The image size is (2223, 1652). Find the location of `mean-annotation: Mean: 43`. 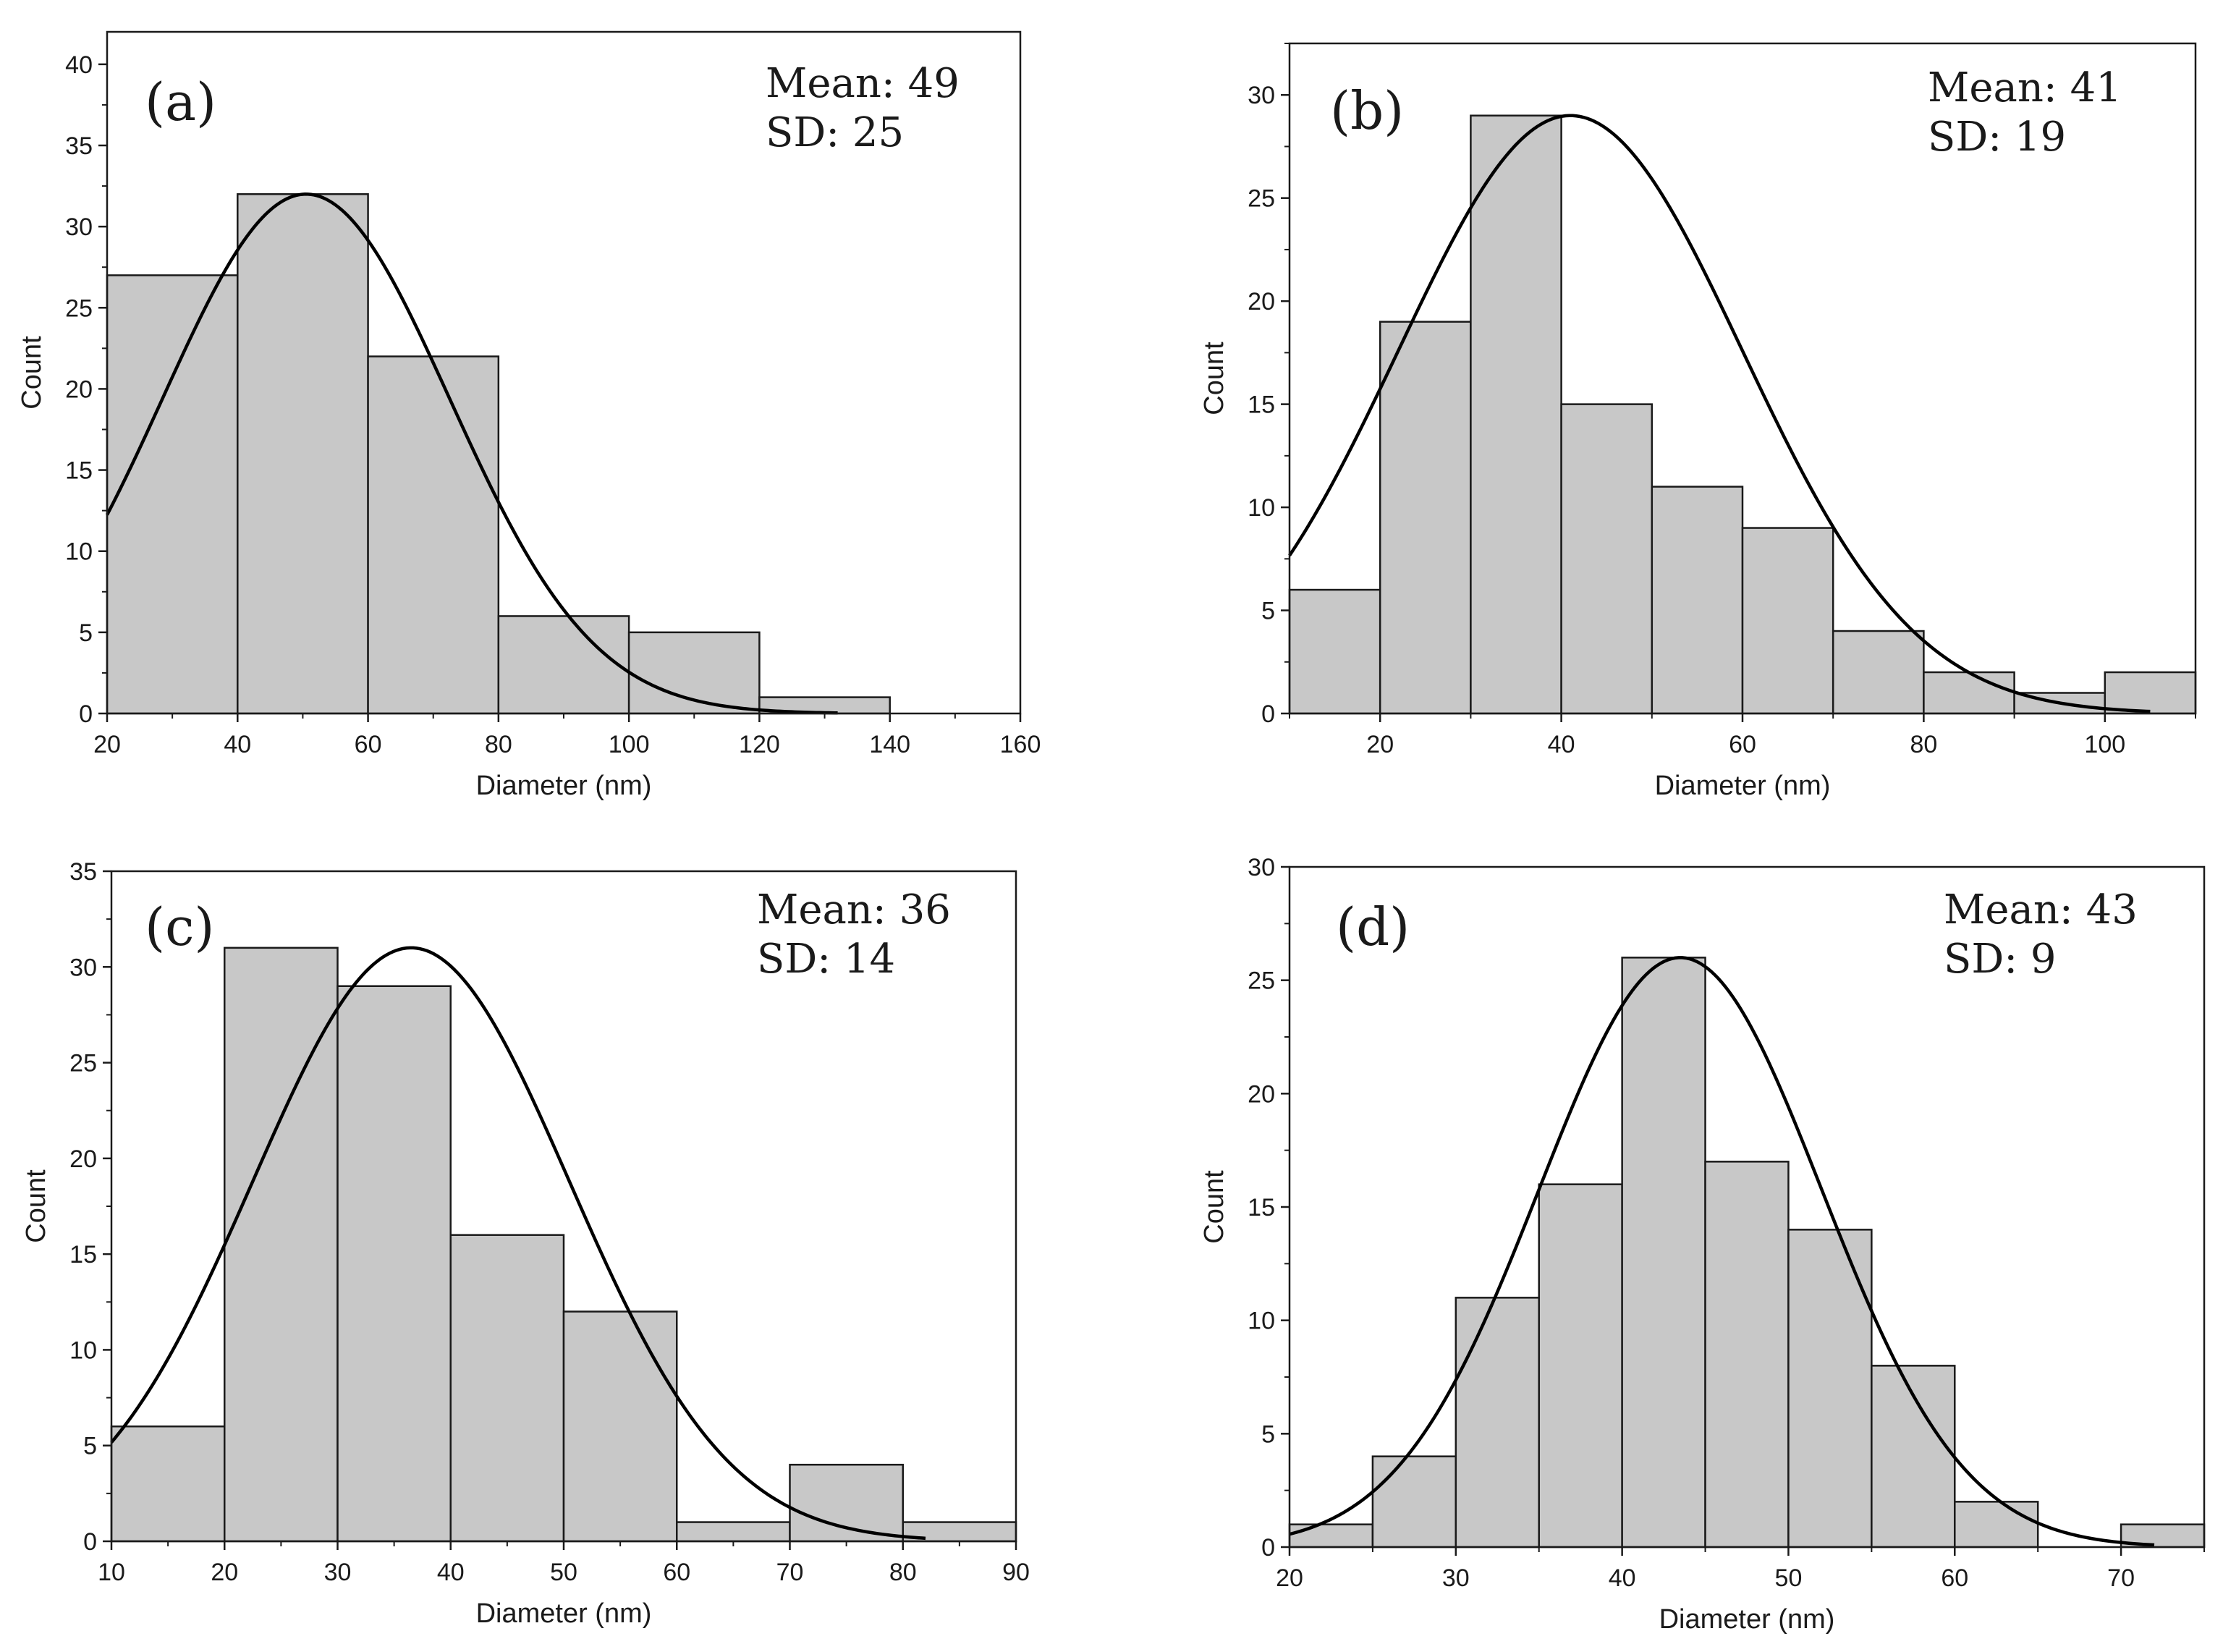

mean-annotation: Mean: 43 is located at coordinates (2041, 909).